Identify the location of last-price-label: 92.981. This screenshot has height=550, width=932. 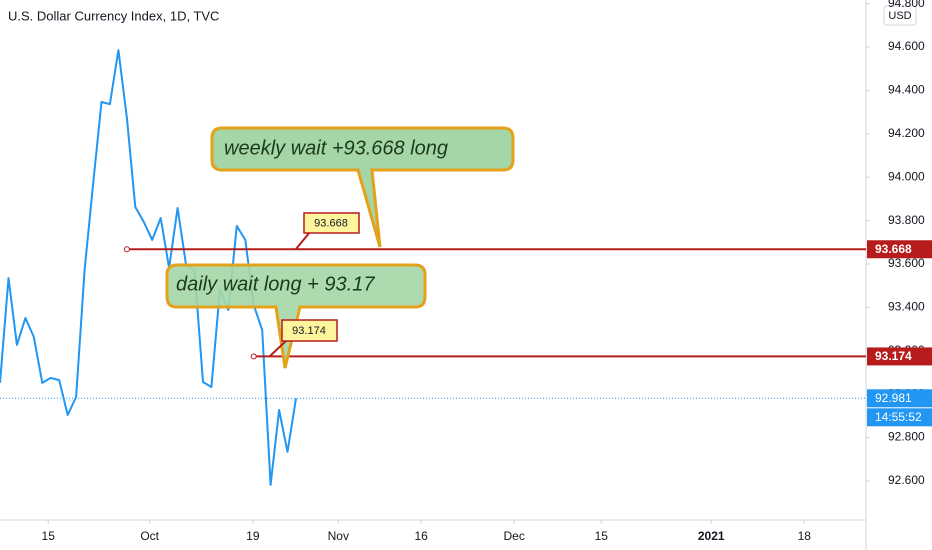
(893, 398).